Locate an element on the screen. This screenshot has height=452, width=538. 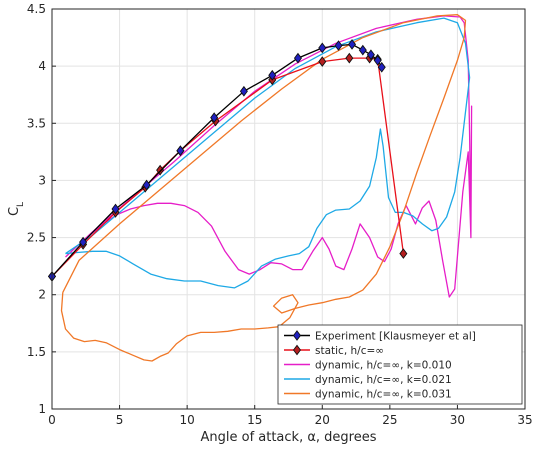
legend-item: dynamic, h/c=∞, k=0.031 is located at coordinates (368, 394).